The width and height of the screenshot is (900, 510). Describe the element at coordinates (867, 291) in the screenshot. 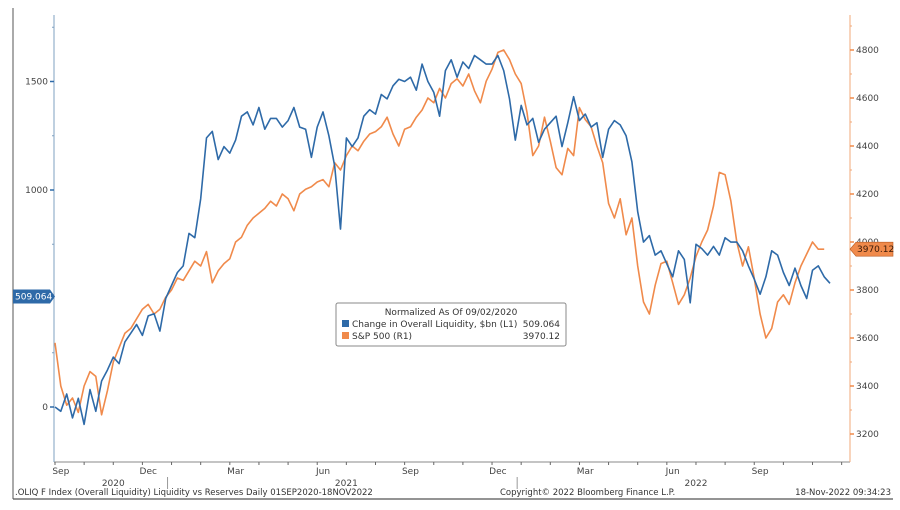

I see `right-tick-label: 3800` at that location.